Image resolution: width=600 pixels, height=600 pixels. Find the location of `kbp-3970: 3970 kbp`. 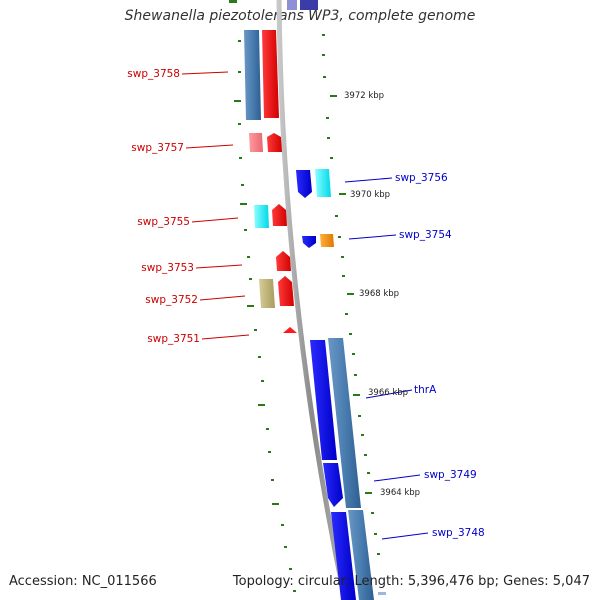

kbp-3970: 3970 kbp is located at coordinates (370, 195).